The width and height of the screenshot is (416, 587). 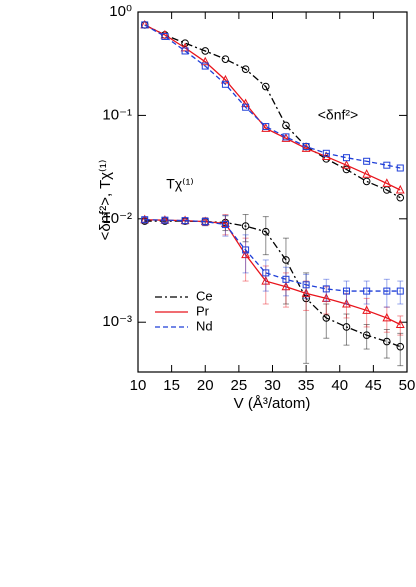 What do you see at coordinates (203, 310) in the screenshot?
I see `legend-label: Pr` at bounding box center [203, 310].